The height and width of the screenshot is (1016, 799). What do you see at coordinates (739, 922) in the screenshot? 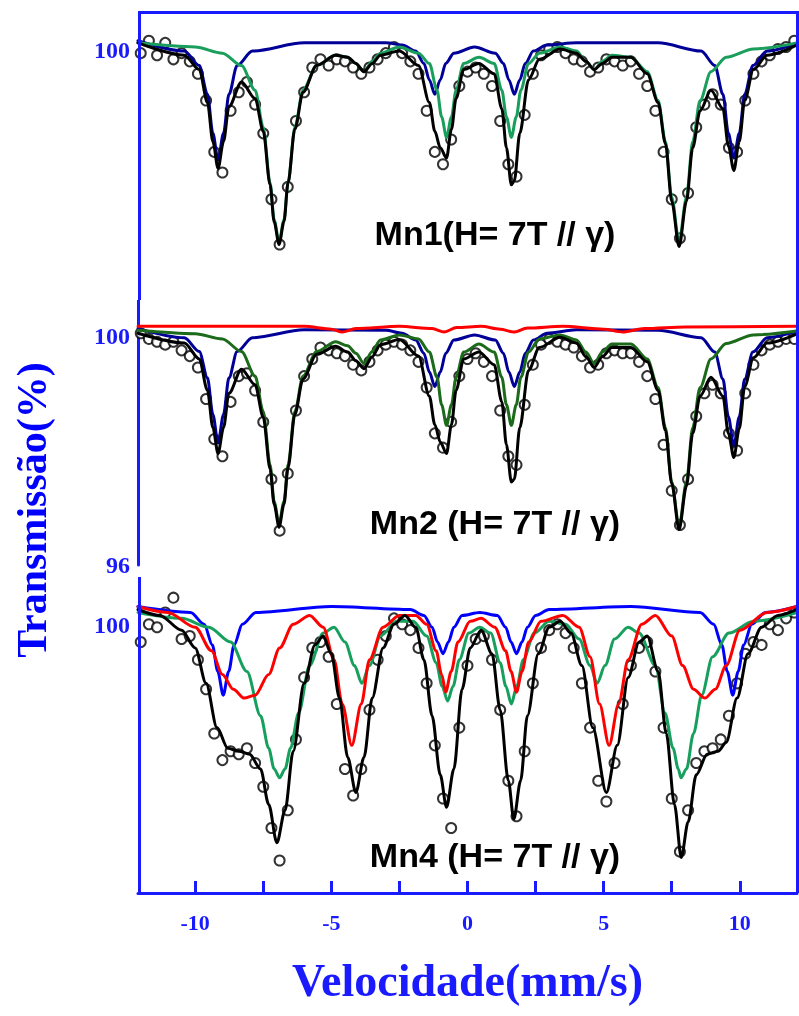
I see `x-tick-label: 10` at bounding box center [739, 922].